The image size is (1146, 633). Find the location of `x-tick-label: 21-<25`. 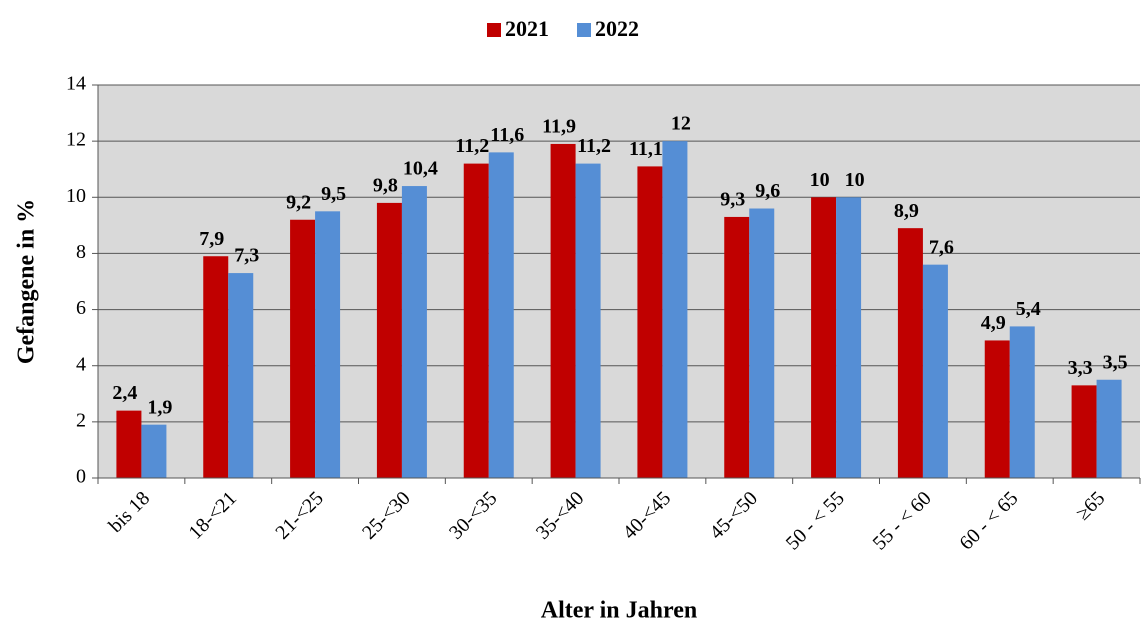

x-tick-label: 21-<25 is located at coordinates (299, 515).